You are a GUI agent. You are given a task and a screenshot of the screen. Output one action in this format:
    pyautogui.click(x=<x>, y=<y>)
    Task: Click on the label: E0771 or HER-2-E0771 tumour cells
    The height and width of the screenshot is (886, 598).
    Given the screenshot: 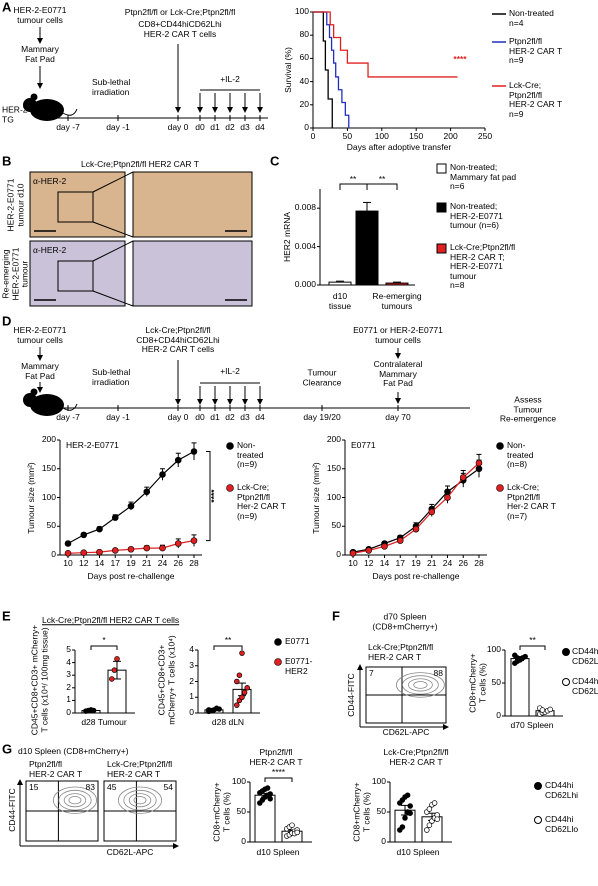 What is the action you would take?
    pyautogui.click(x=398, y=335)
    